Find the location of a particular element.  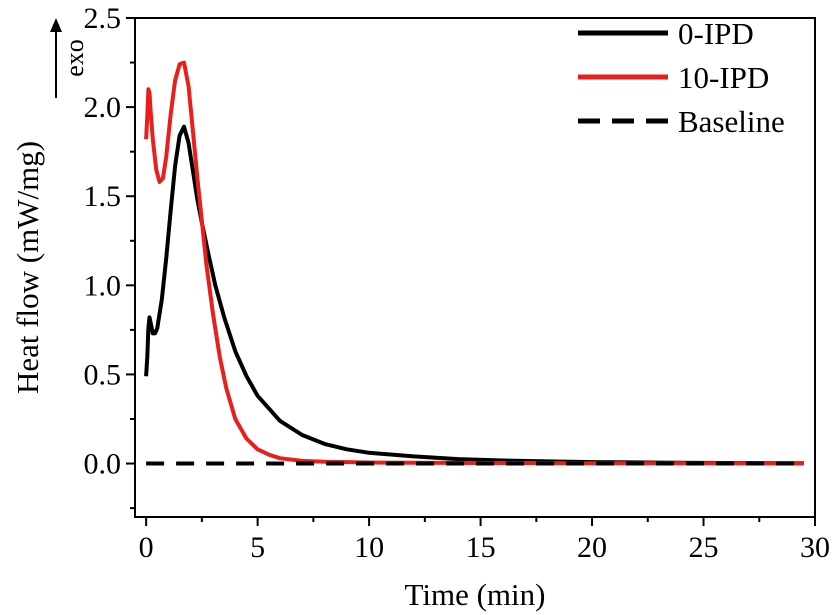

x-tick-label: 15 is located at coordinates (481, 547).